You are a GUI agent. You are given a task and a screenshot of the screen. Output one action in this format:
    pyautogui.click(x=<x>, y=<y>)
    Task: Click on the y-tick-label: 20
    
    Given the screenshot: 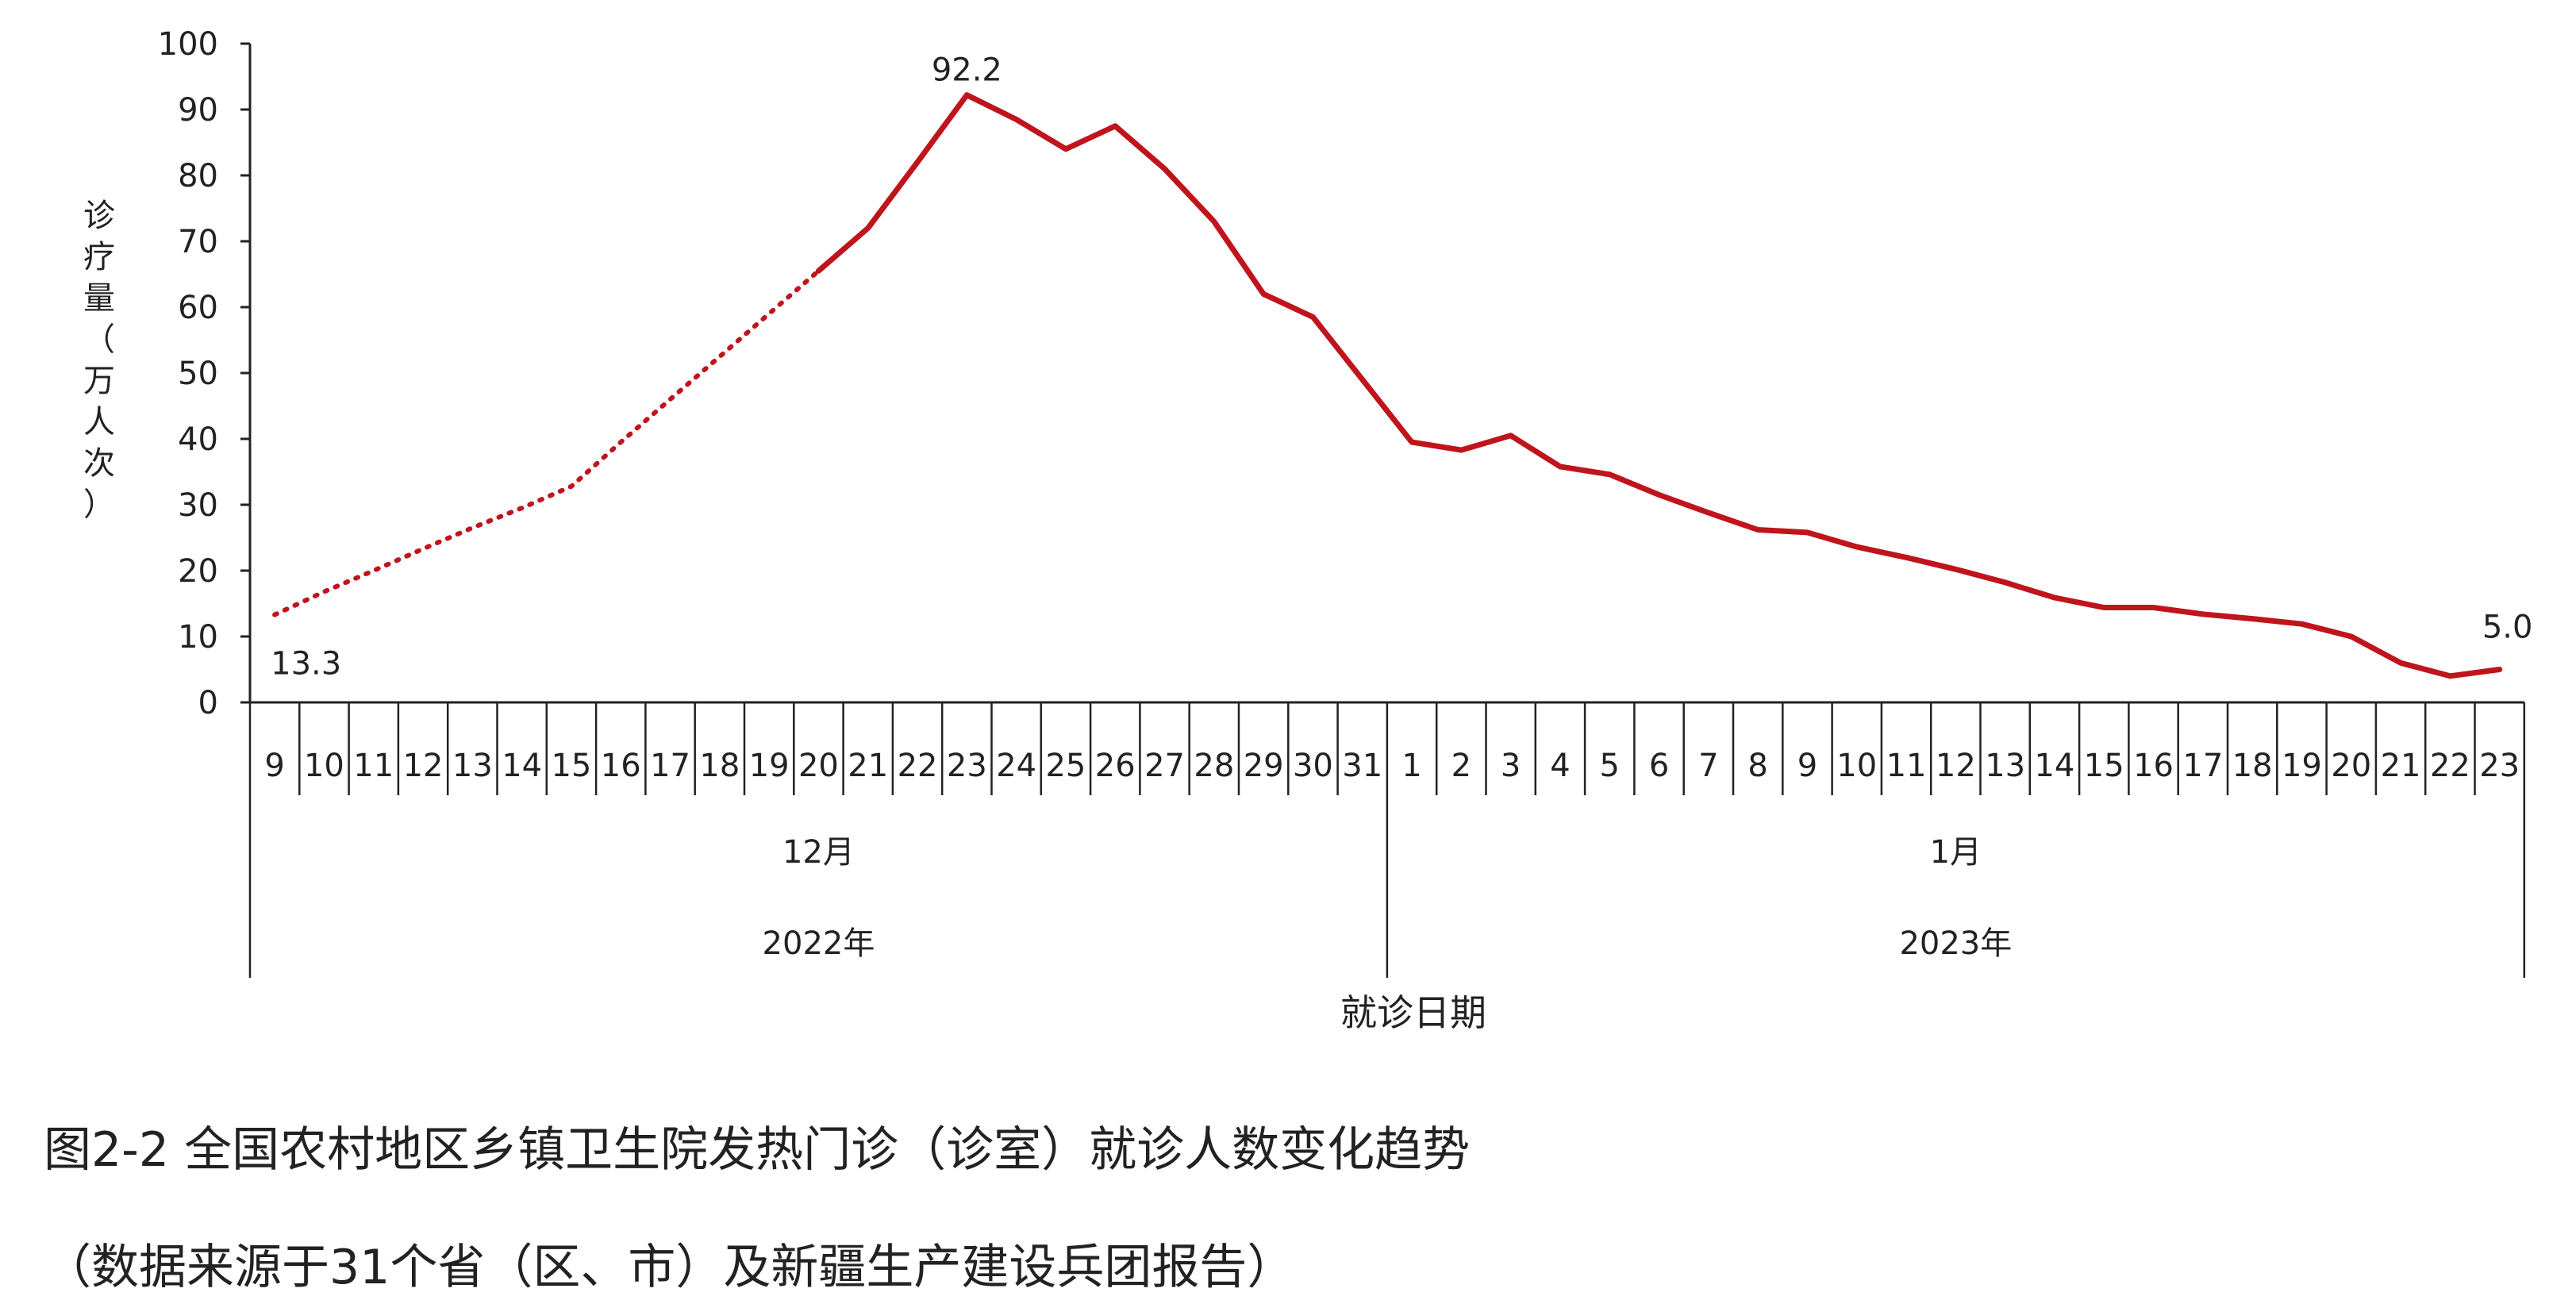 What is the action you would take?
    pyautogui.click(x=198, y=571)
    